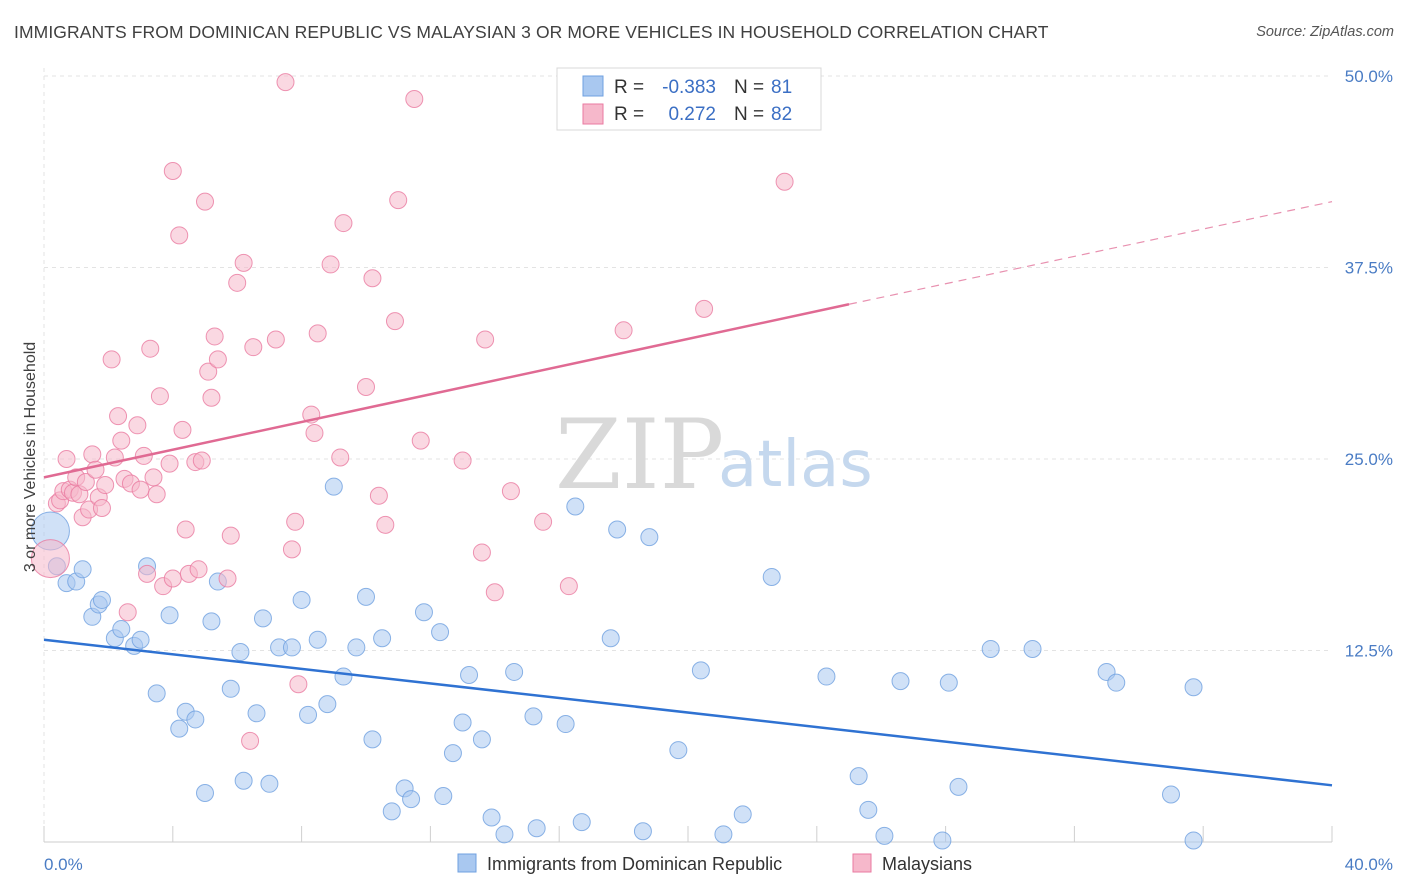 This screenshot has height=892, width=1406. What do you see at coordinates (629, 87) in the screenshot?
I see `legend-r-label-1: R =` at bounding box center [629, 87].